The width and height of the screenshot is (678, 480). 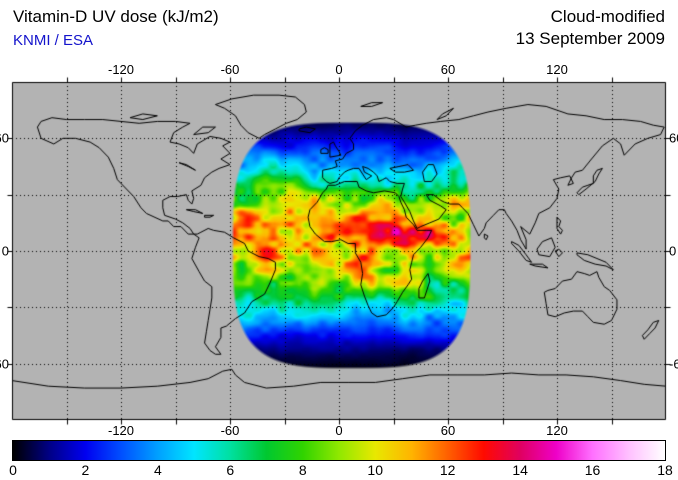 I want to click on lon-axis-label-bottom: -120, so click(x=121, y=430).